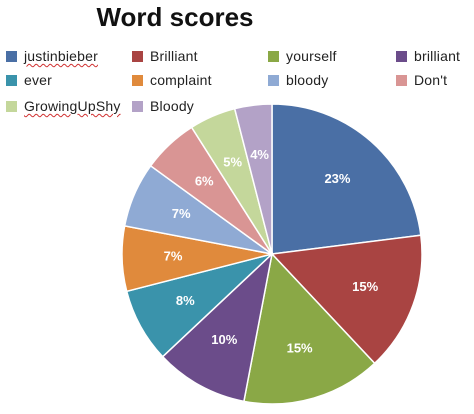  What do you see at coordinates (61, 56) in the screenshot?
I see `legend-label: justinbieber` at bounding box center [61, 56].